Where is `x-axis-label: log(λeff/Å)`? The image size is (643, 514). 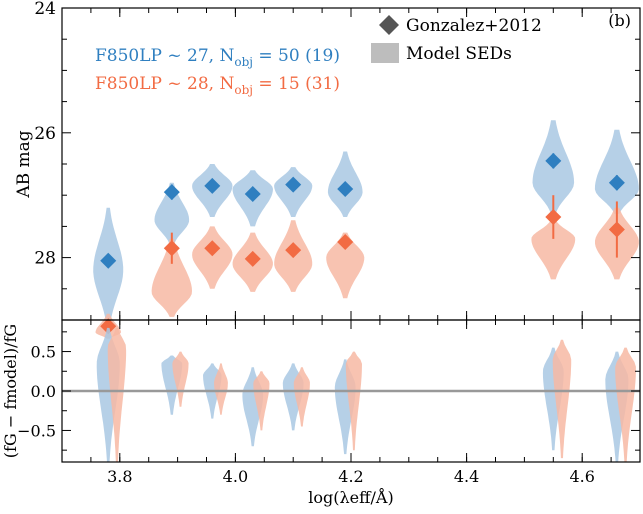 x-axis-label: log(λeff/Å) is located at coordinates (350, 497).